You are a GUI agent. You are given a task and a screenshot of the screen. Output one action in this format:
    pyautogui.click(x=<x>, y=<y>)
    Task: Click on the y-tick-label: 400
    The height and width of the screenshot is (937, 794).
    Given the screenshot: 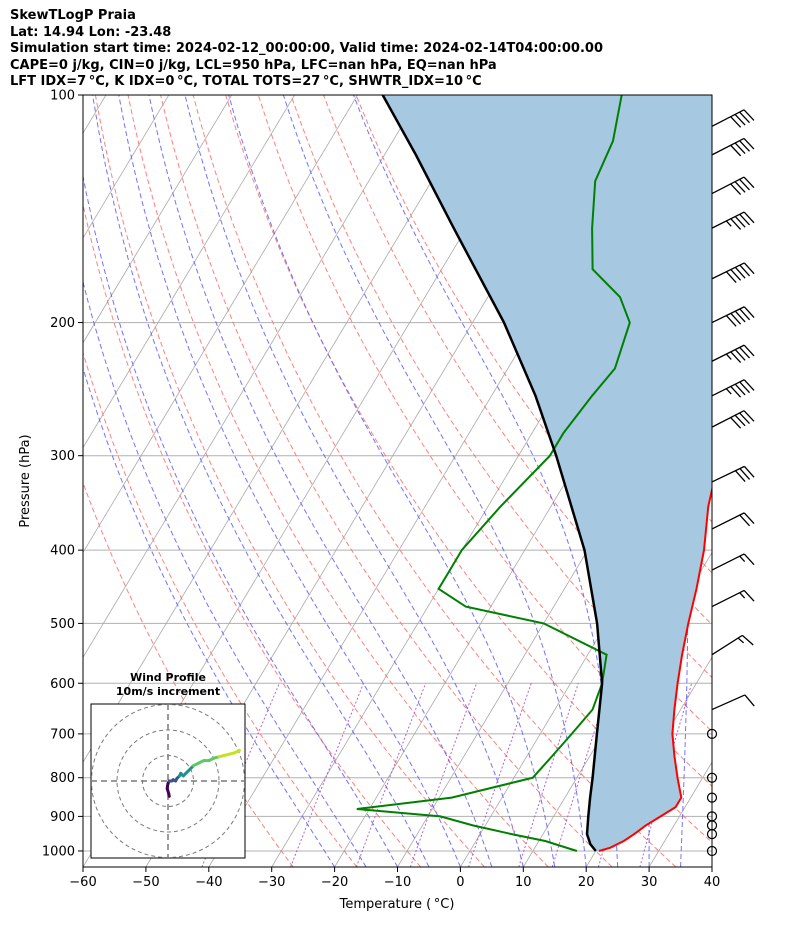 What is the action you would take?
    pyautogui.click(x=62, y=551)
    